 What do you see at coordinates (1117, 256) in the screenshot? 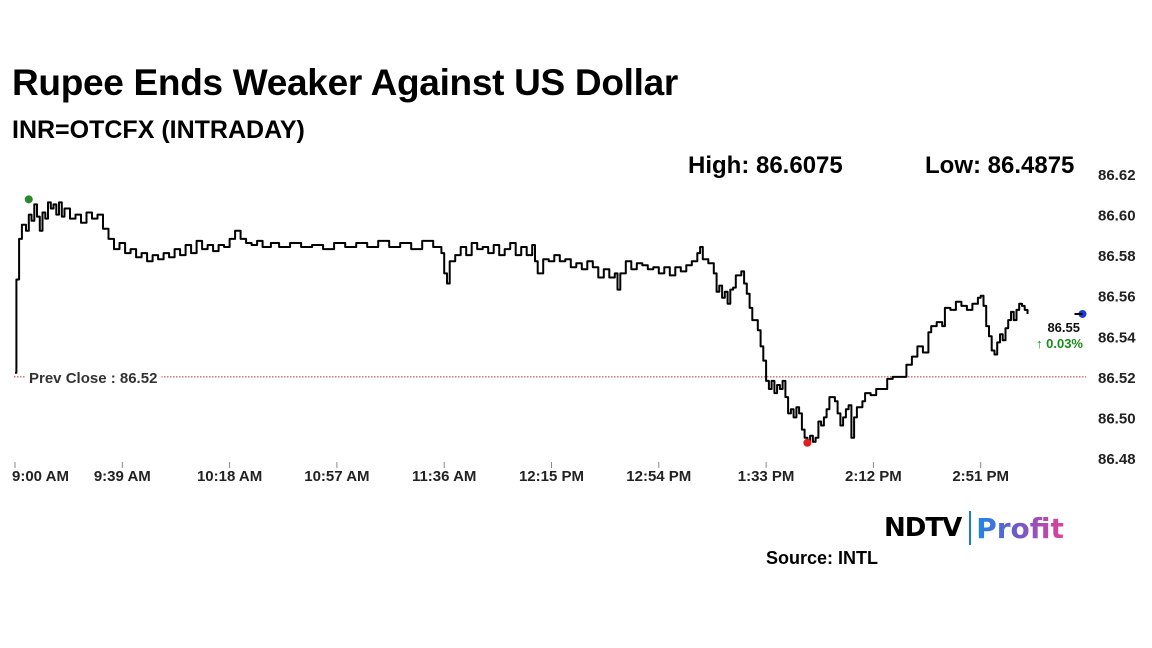
I see `y-tick-label: 86.58` at bounding box center [1117, 256].